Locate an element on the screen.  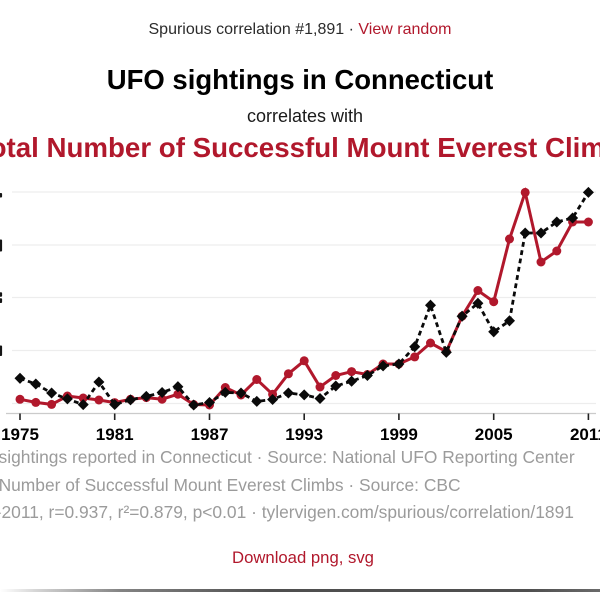
svg-text: 1987 is located at coordinates (210, 434).